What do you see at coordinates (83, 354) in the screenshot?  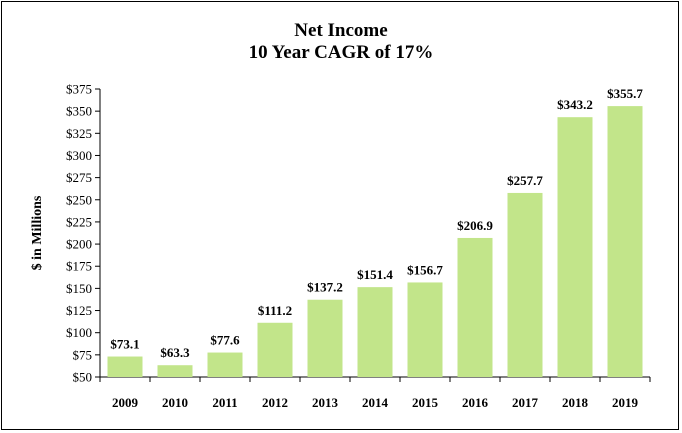 I see `y-tick-label: $75` at bounding box center [83, 354].